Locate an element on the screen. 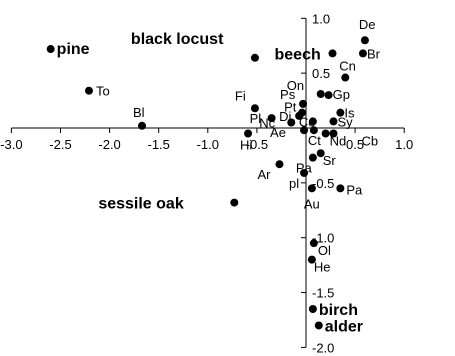 The image size is (455, 356). point-is is located at coordinates (340, 112).